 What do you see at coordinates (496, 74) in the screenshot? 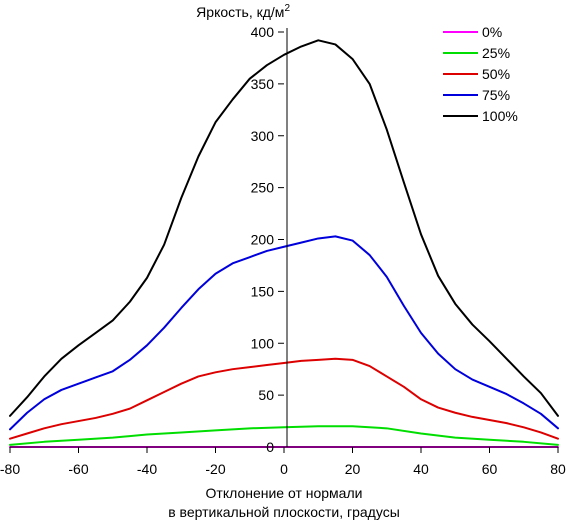
I see `legend-label: 50%` at bounding box center [496, 74].